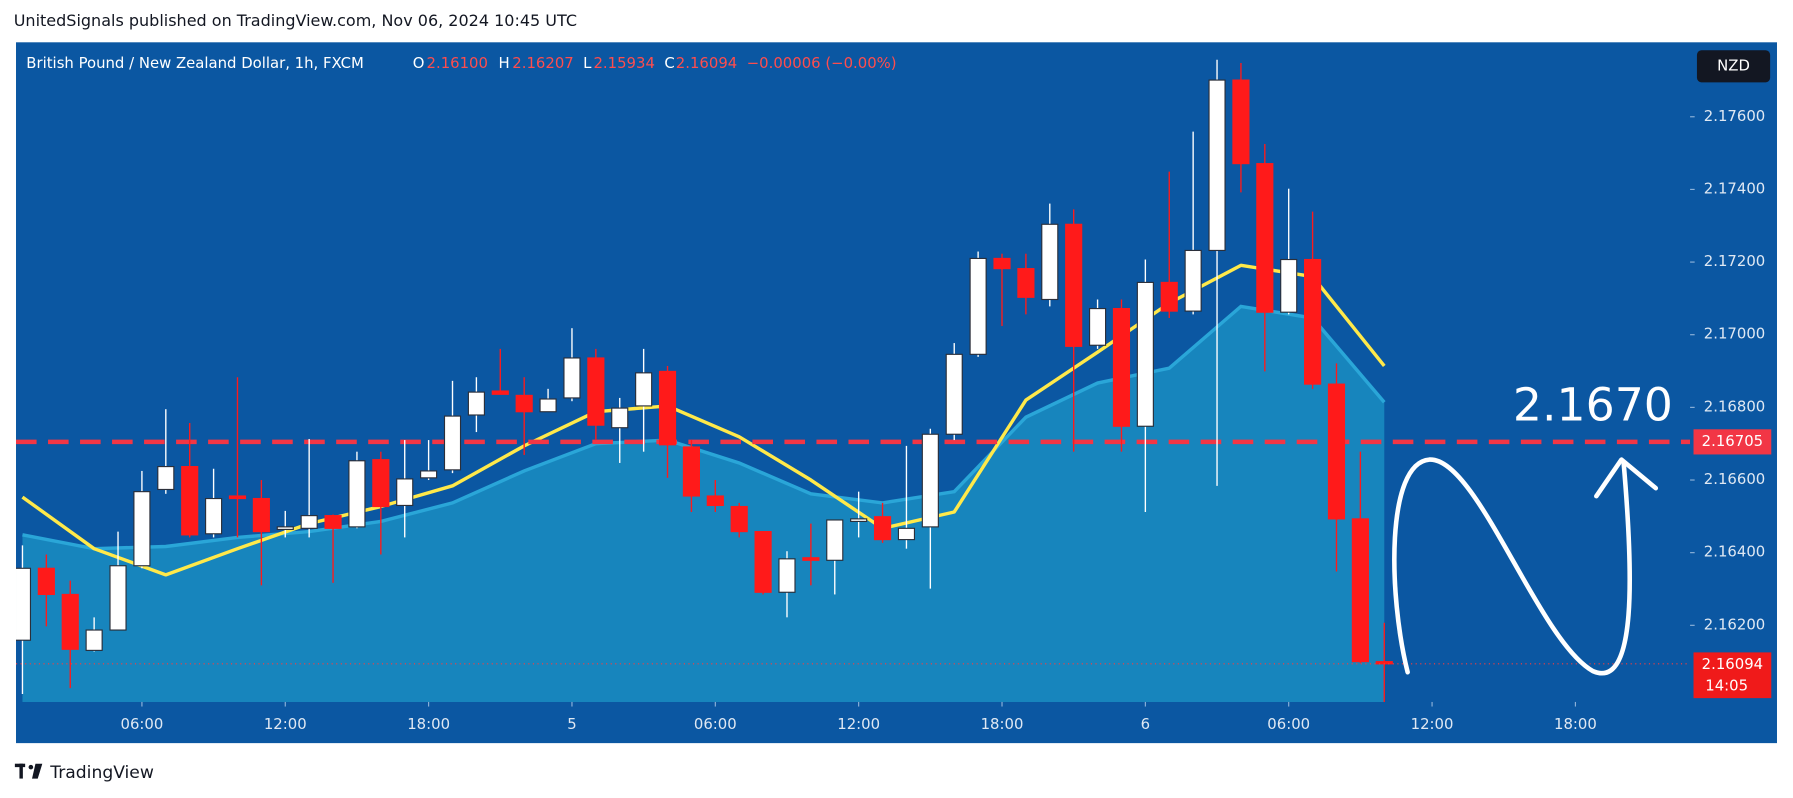 The image size is (1793, 798). Describe the element at coordinates (587, 63) in the screenshot. I see `low-label: L` at that location.